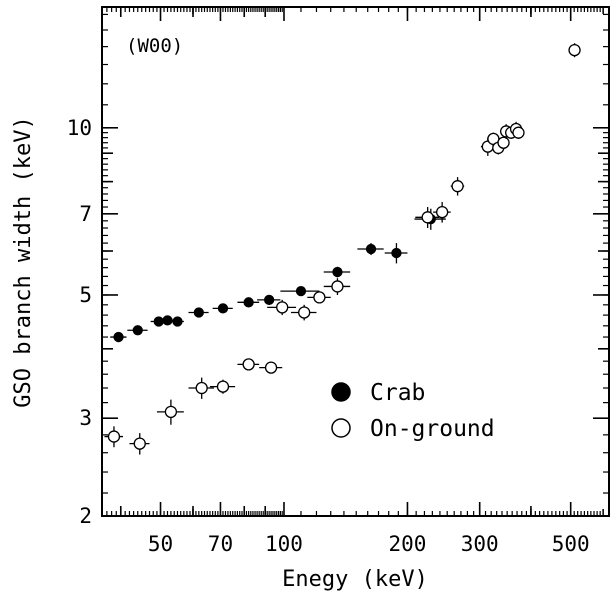 Image resolution: width=611 pixels, height=598 pixels. Describe the element at coordinates (571, 544) in the screenshot. I see `x-tick-label: 500` at that location.